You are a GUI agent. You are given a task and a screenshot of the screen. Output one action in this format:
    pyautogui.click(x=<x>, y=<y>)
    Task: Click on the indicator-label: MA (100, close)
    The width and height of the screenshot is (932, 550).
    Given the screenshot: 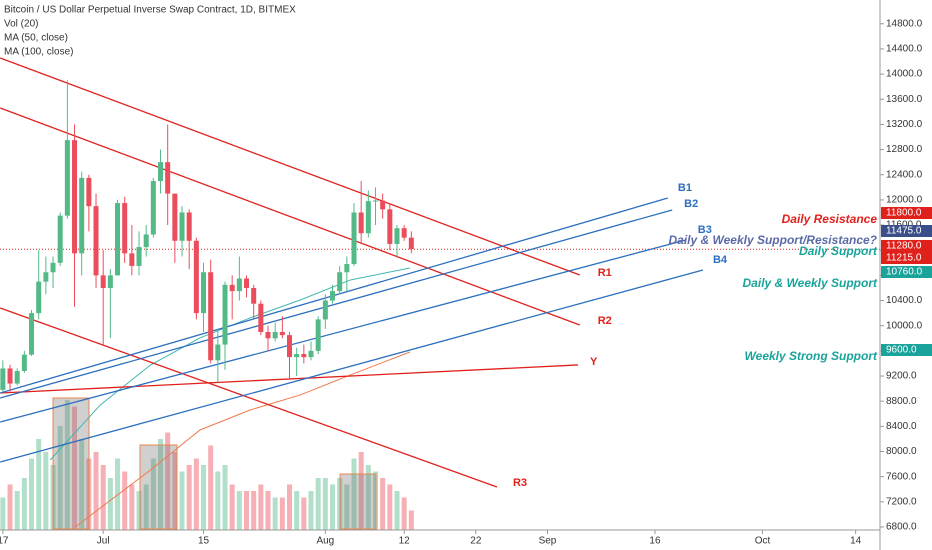 What is the action you would take?
    pyautogui.click(x=38, y=52)
    